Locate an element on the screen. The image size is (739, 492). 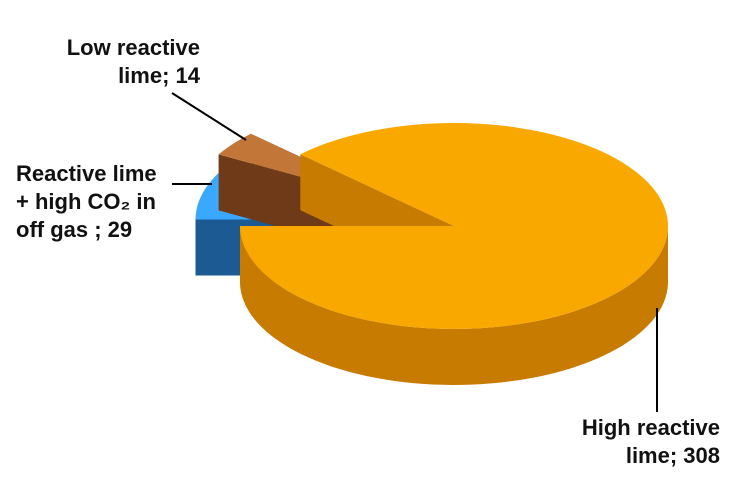
slice-label: High reactive lime; 308 is located at coordinates (650, 441).